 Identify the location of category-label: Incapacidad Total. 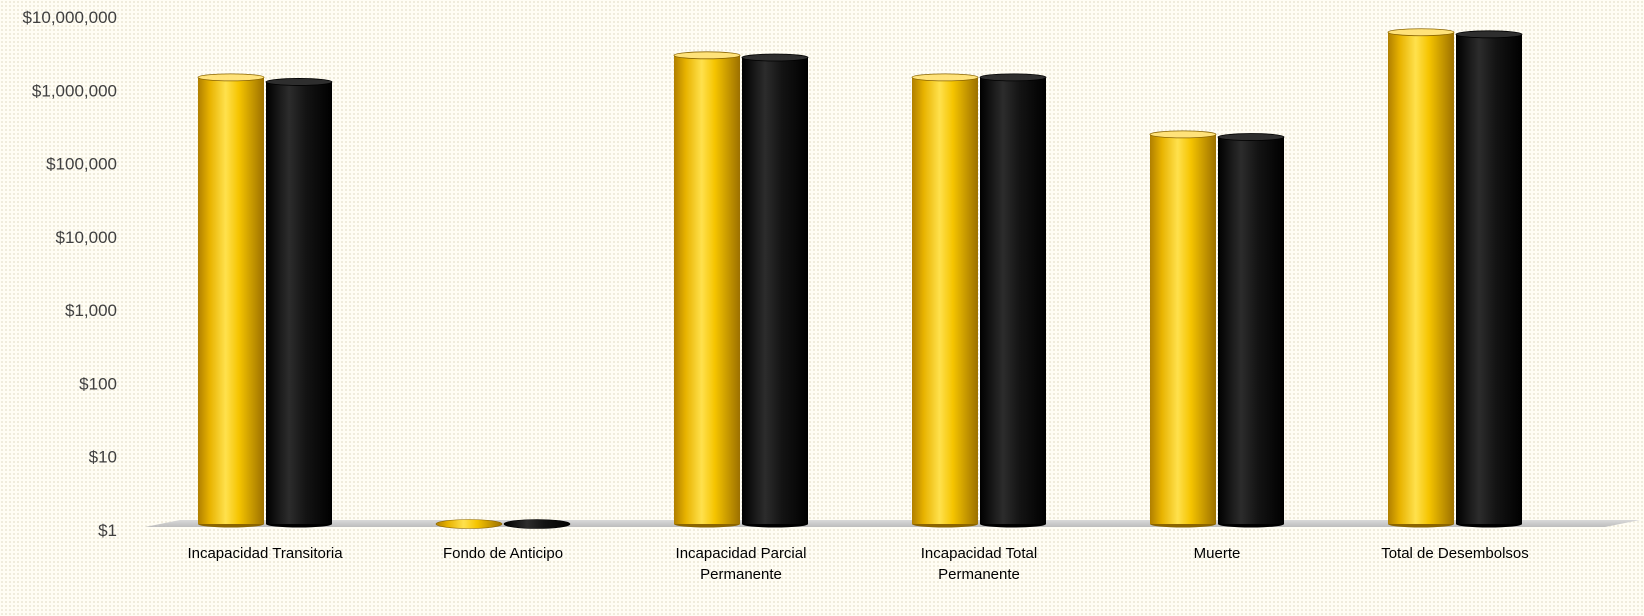
(979, 553).